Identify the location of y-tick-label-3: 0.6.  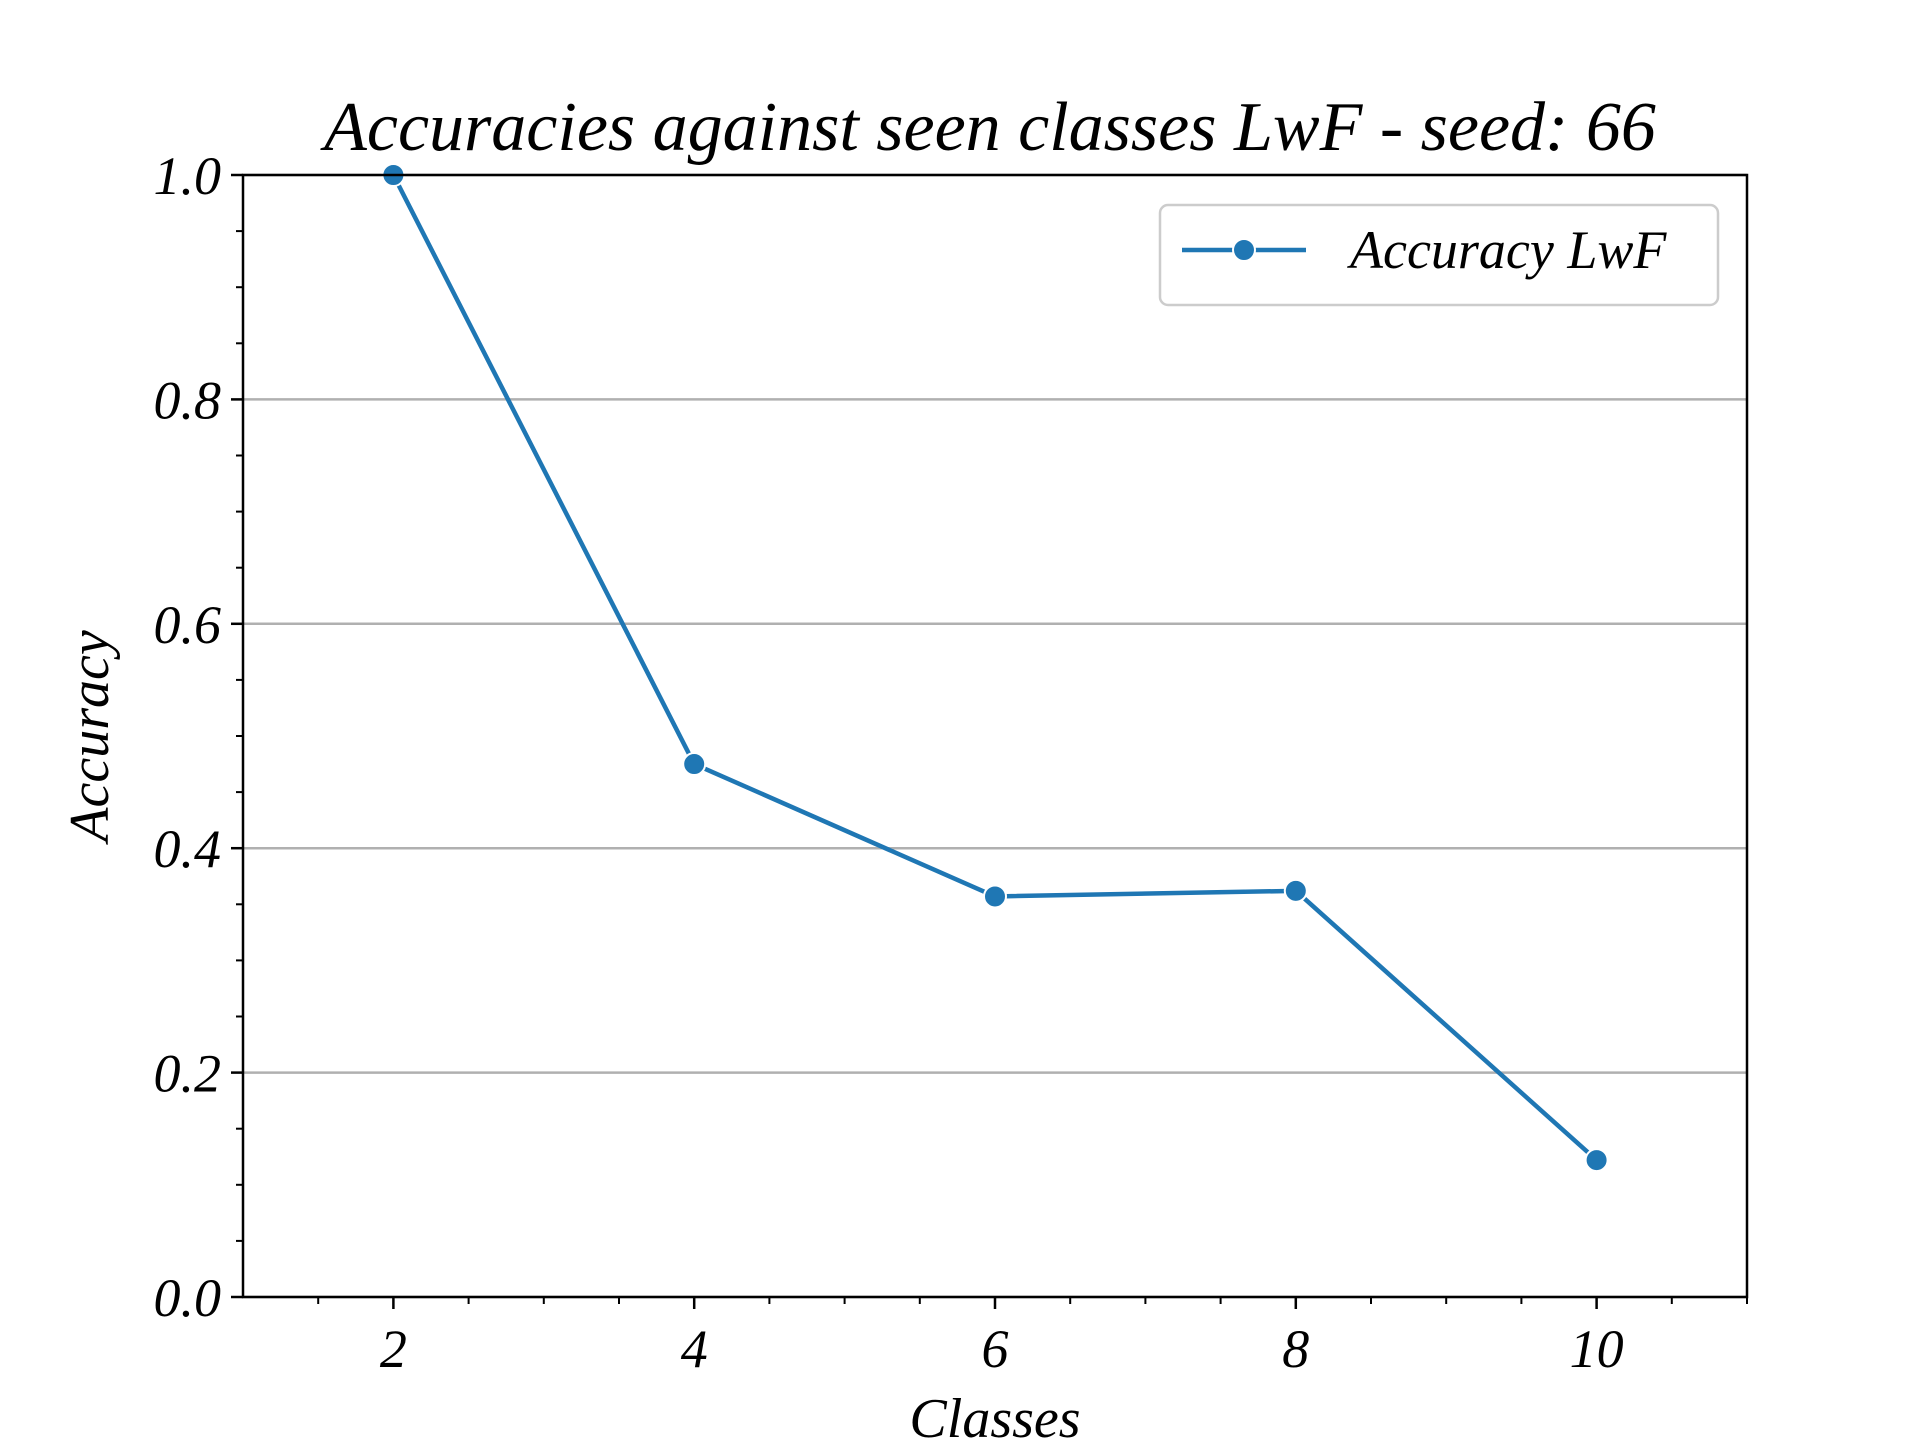
(188, 625).